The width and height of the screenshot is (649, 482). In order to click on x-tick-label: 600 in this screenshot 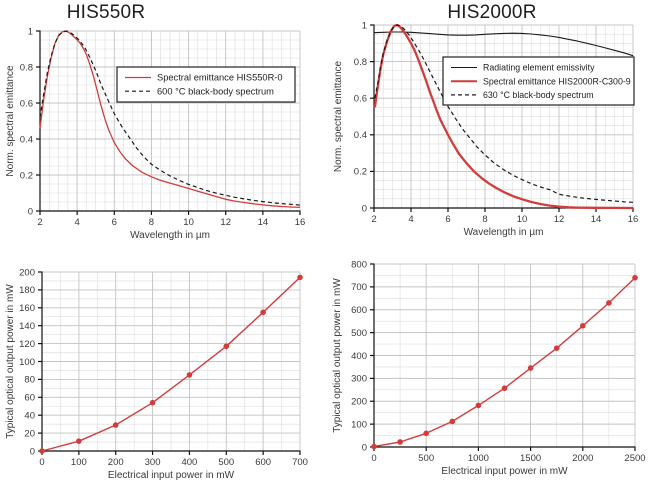, I will do `click(263, 462)`.